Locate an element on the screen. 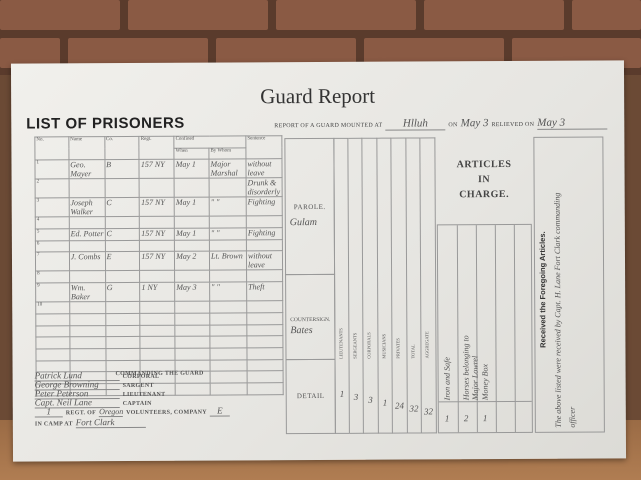 This screenshot has height=480, width=641. detail-column: Corporals 3 is located at coordinates (370, 285).